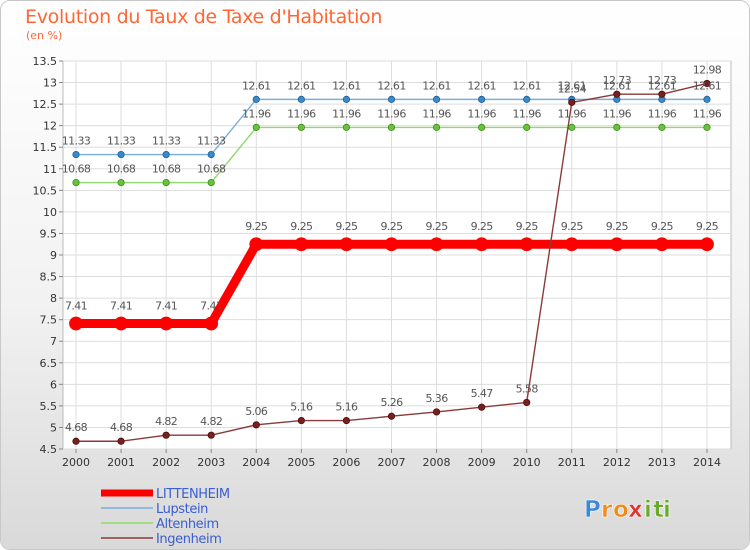 The height and width of the screenshot is (550, 750). What do you see at coordinates (658, 510) in the screenshot?
I see `logo-letter: t` at bounding box center [658, 510].